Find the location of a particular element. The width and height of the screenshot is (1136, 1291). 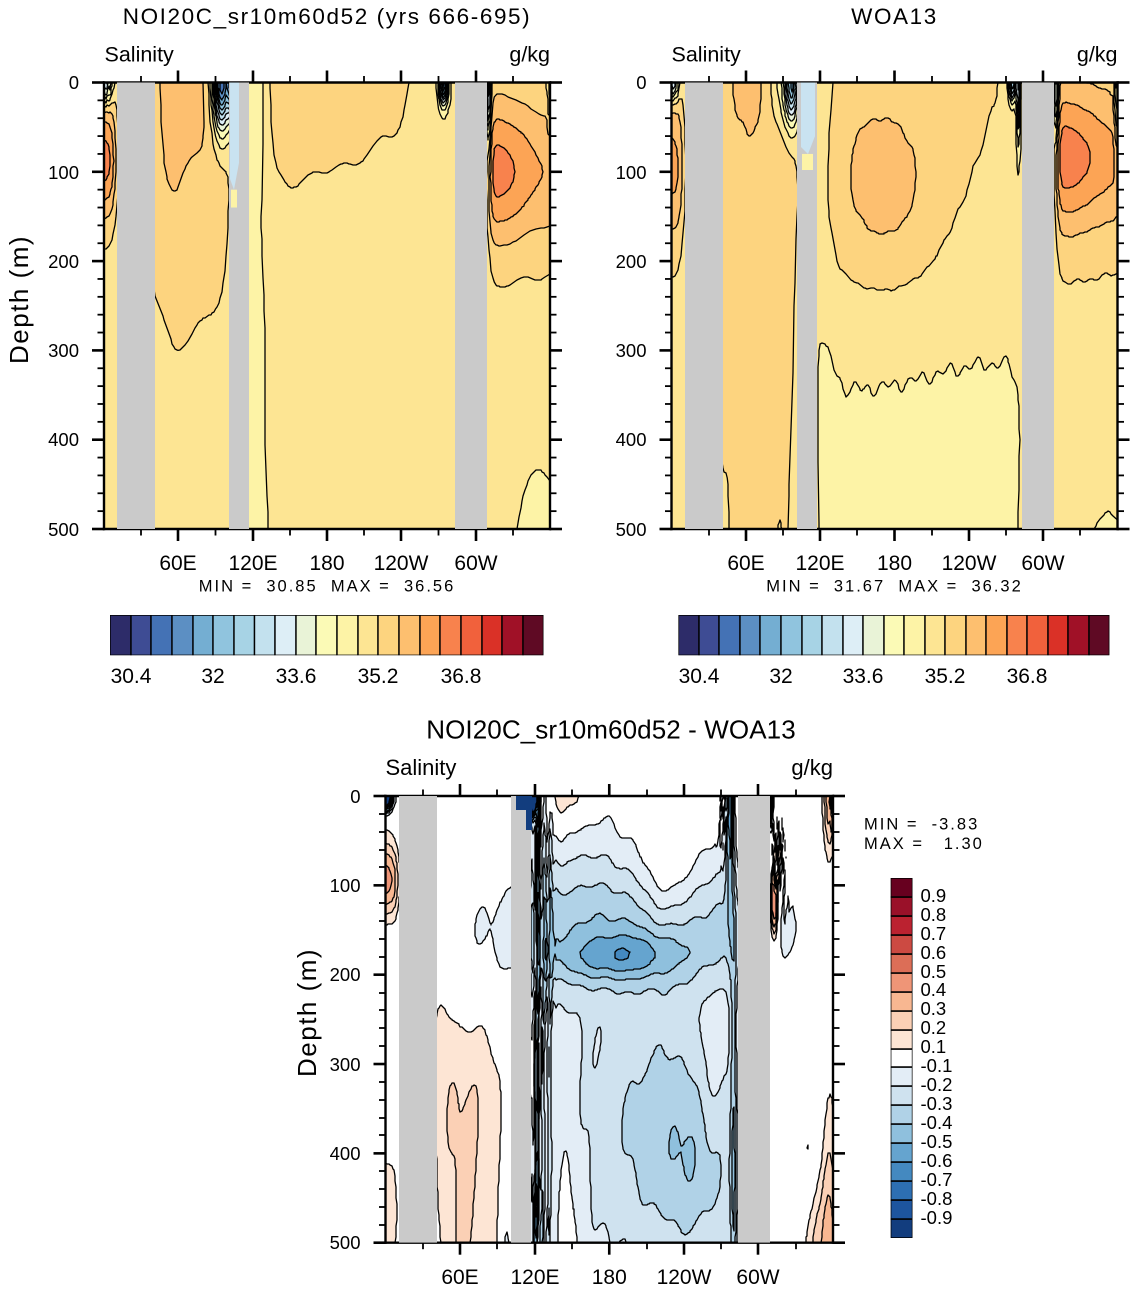

svg-text: 0.3 is located at coordinates (934, 1008).